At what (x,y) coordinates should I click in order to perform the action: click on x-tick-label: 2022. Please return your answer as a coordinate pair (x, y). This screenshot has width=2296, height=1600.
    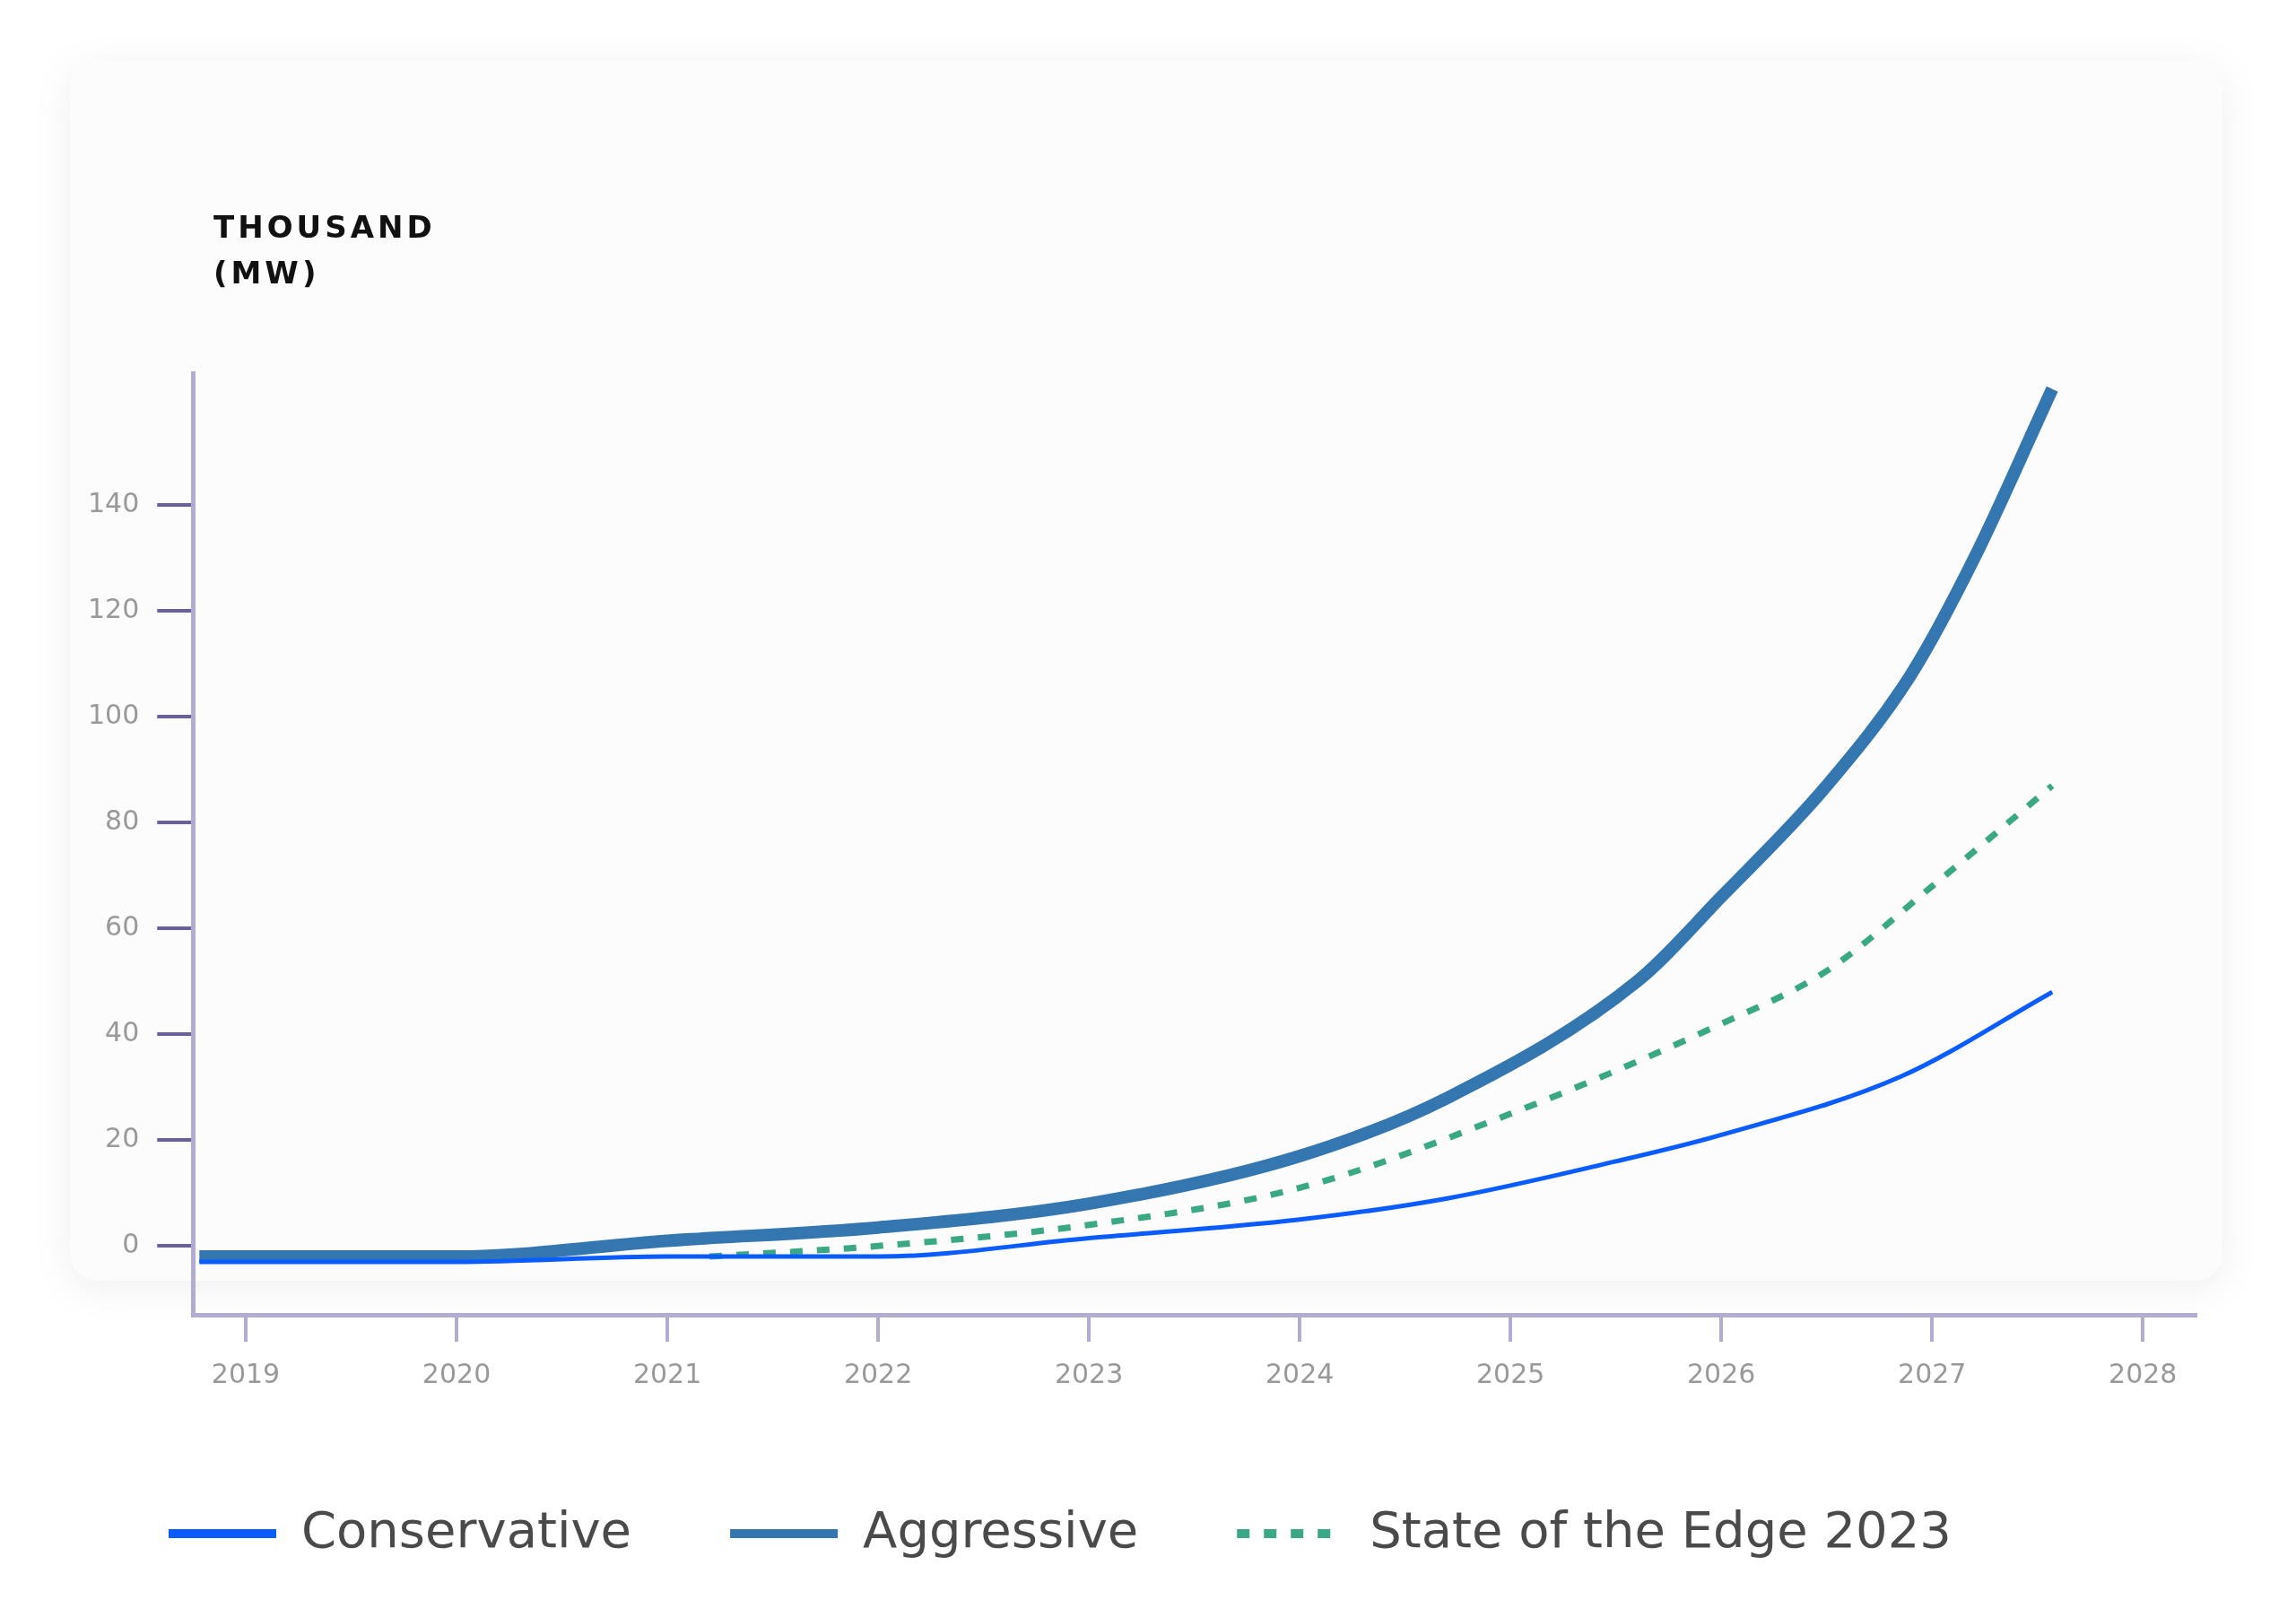
    Looking at the image, I should click on (878, 1373).